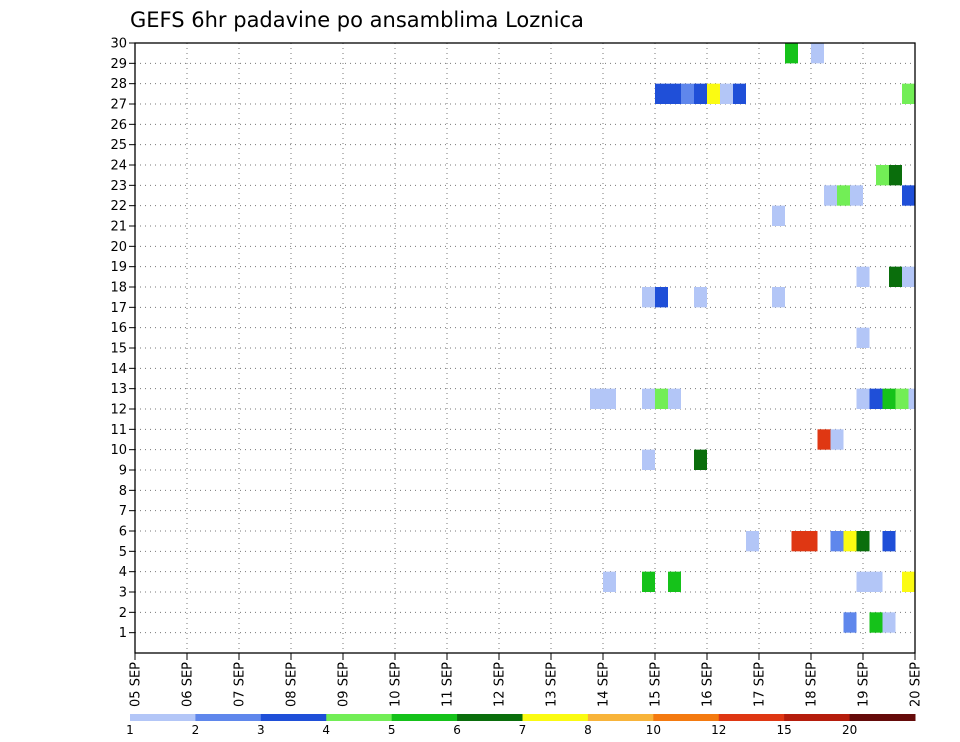 The image size is (960, 742). I want to click on x-tick-label: 05 SEP, so click(136, 684).